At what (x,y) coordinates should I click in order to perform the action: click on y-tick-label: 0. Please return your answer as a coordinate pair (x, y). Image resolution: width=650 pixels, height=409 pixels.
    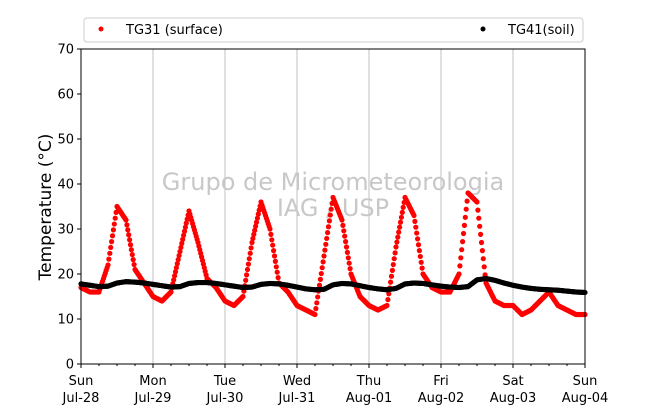
    Looking at the image, I should click on (70, 365).